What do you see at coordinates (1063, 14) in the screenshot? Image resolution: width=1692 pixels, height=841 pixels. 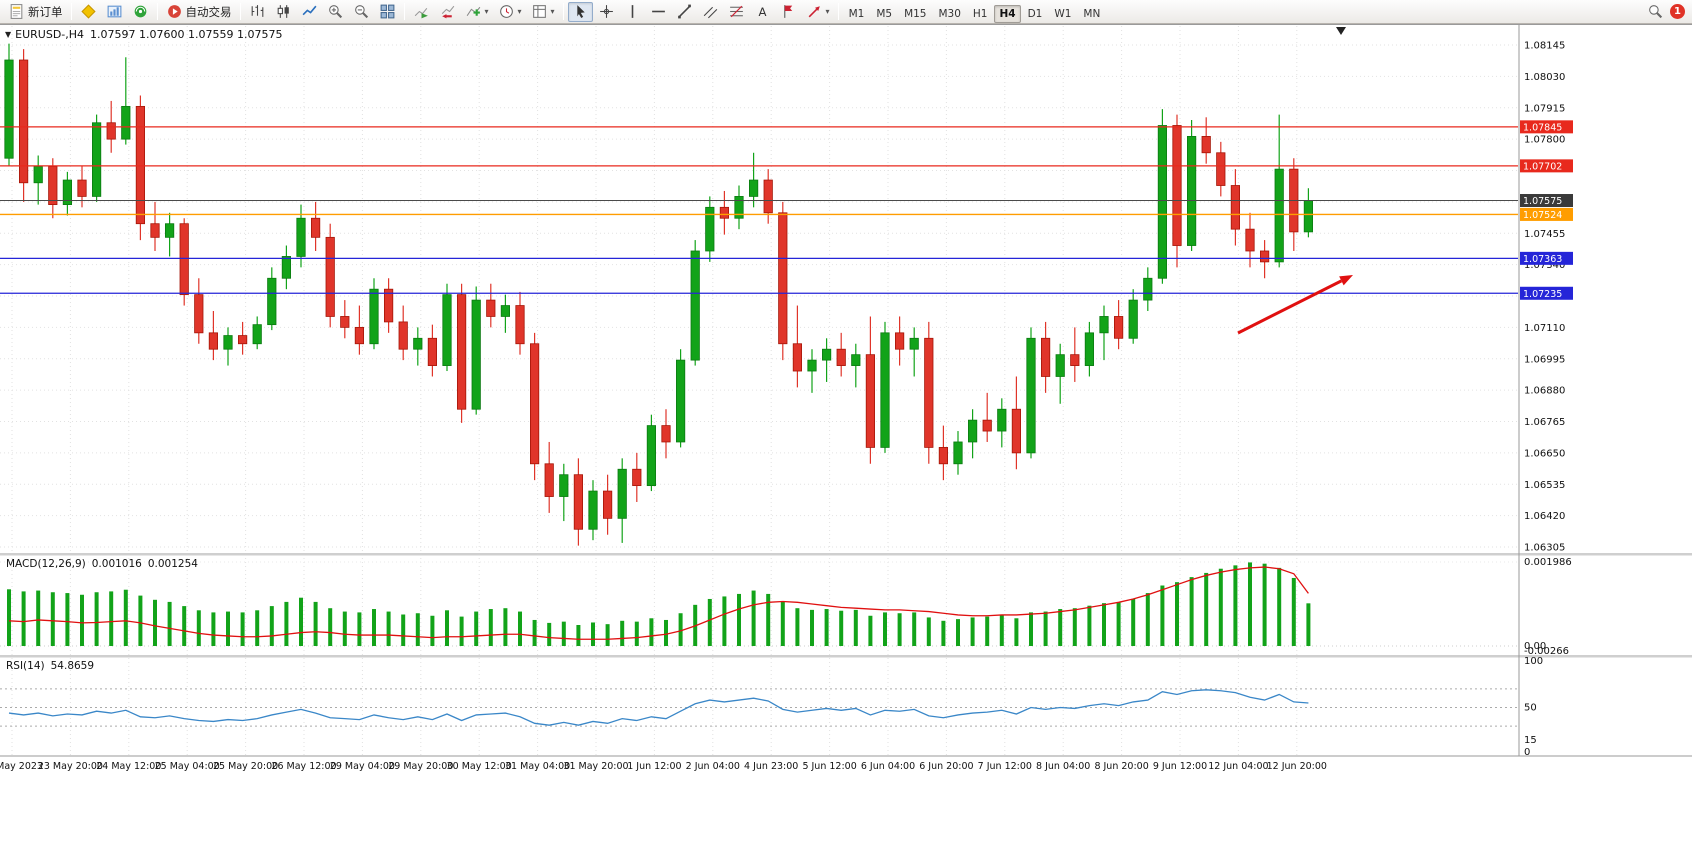 I see `timeframe-w1: W1` at bounding box center [1063, 14].